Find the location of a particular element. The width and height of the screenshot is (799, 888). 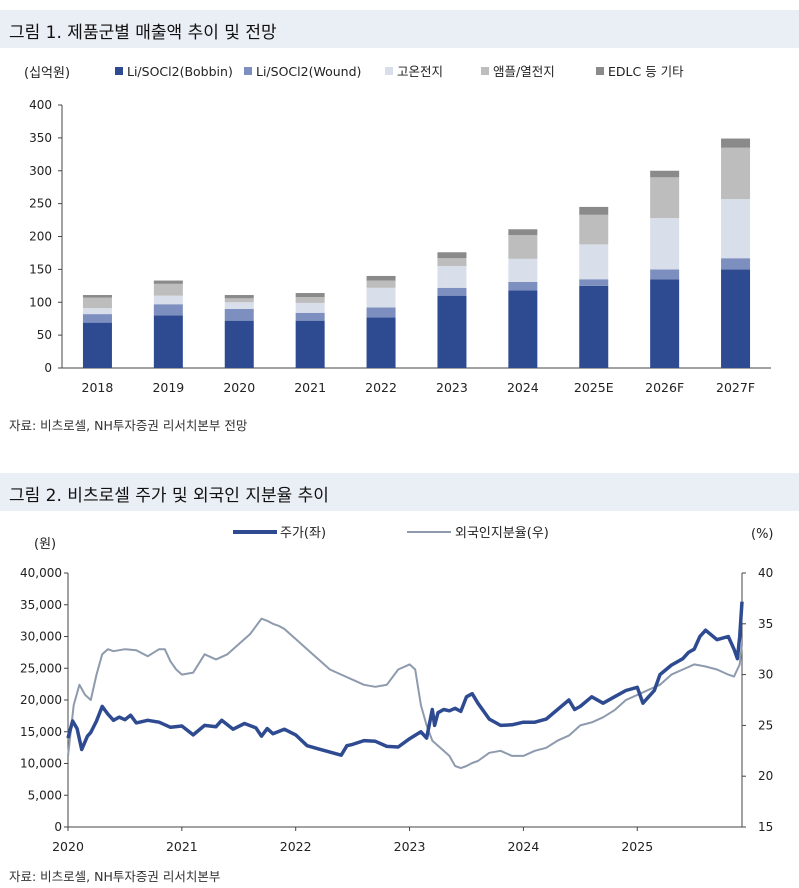

series-line-stock-price is located at coordinates (405, 679).